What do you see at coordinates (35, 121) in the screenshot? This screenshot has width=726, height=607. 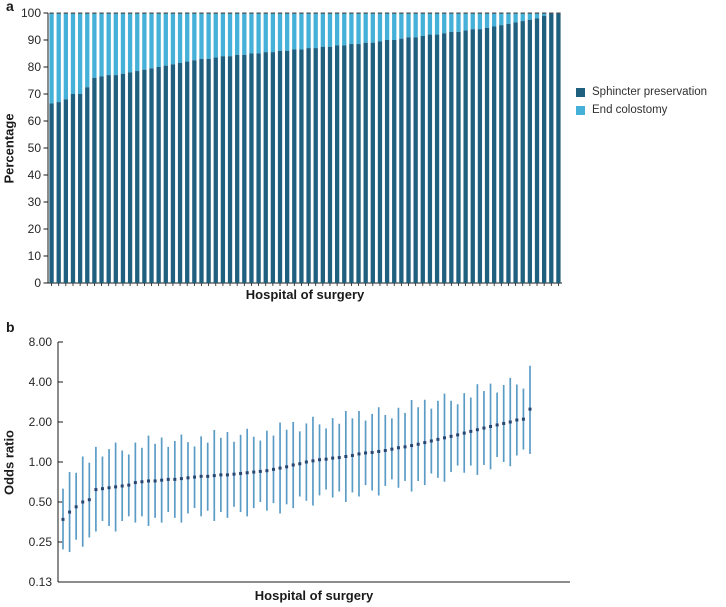 I see `tick-label: 60` at bounding box center [35, 121].